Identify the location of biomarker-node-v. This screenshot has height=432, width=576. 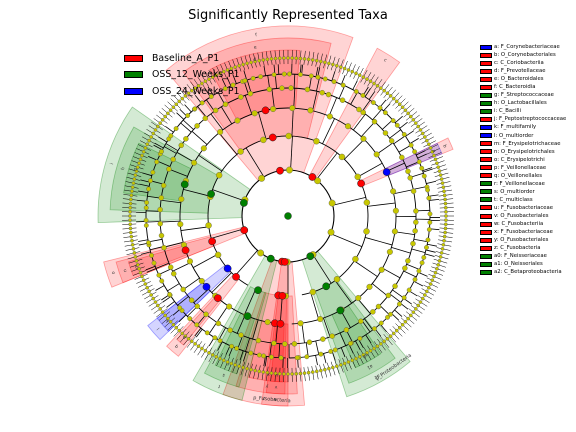
(282, 295).